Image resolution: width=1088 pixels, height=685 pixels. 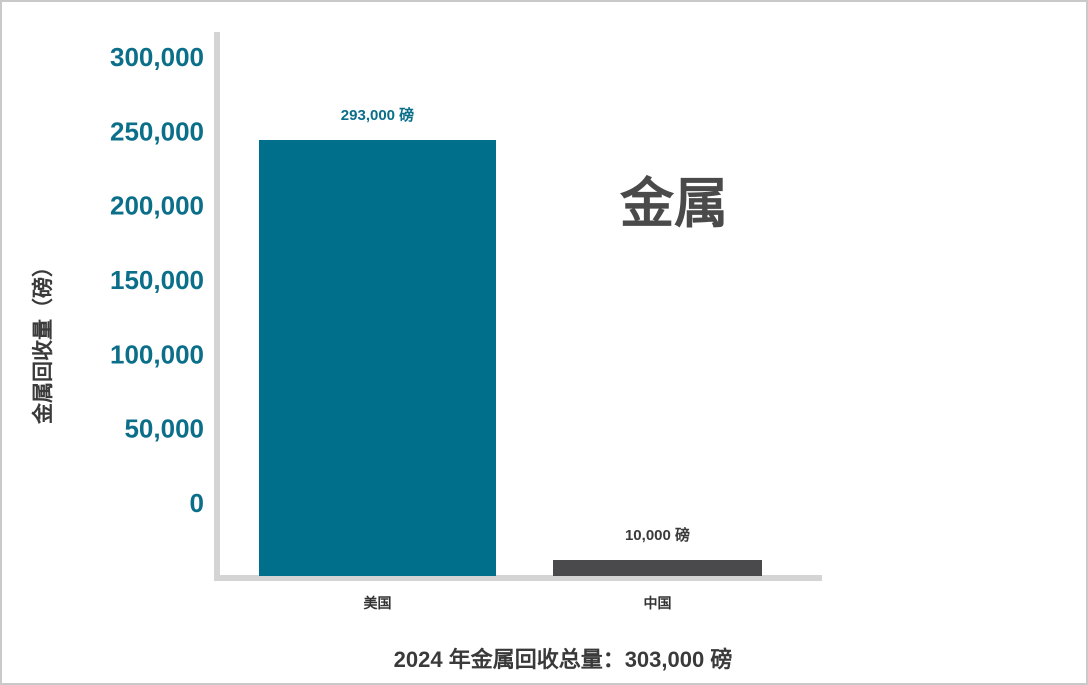 What do you see at coordinates (658, 603) in the screenshot?
I see `x-tick-label-china: 中国` at bounding box center [658, 603].